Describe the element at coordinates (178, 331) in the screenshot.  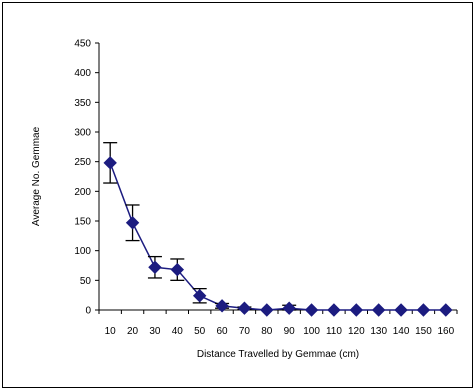
I see `x-tick-label: 40` at that location.